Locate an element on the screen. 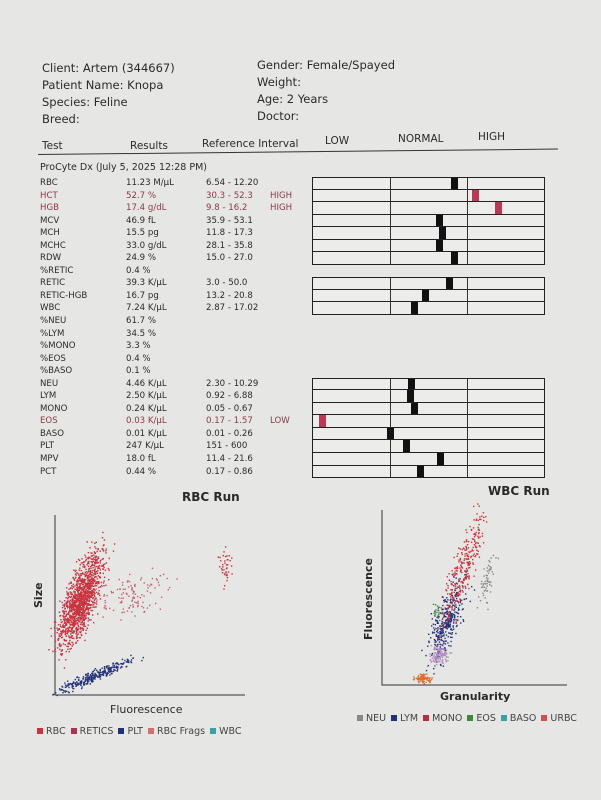 The width and height of the screenshot is (601, 800). test-result: 0.01 K/µL is located at coordinates (146, 433).